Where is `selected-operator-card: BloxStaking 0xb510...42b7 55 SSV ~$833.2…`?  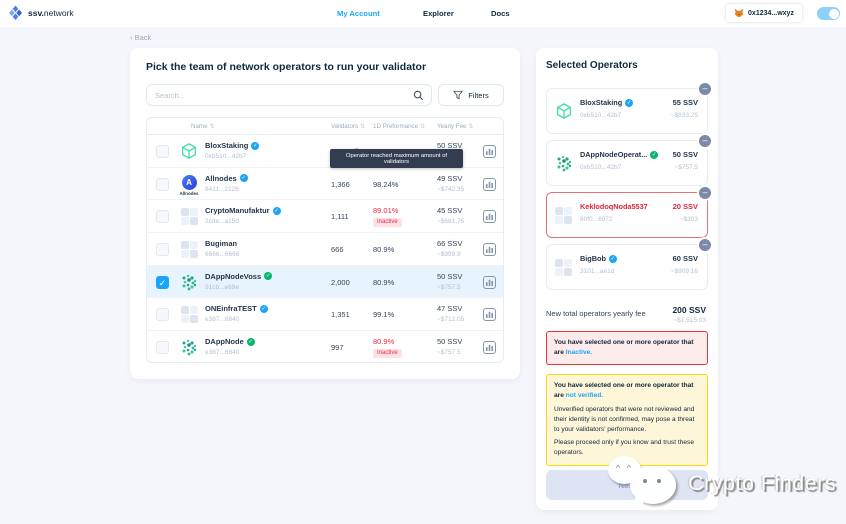
selected-operator-card: BloxStaking 0xb510...42b7 55 SSV ~$833.2… is located at coordinates (628, 108).